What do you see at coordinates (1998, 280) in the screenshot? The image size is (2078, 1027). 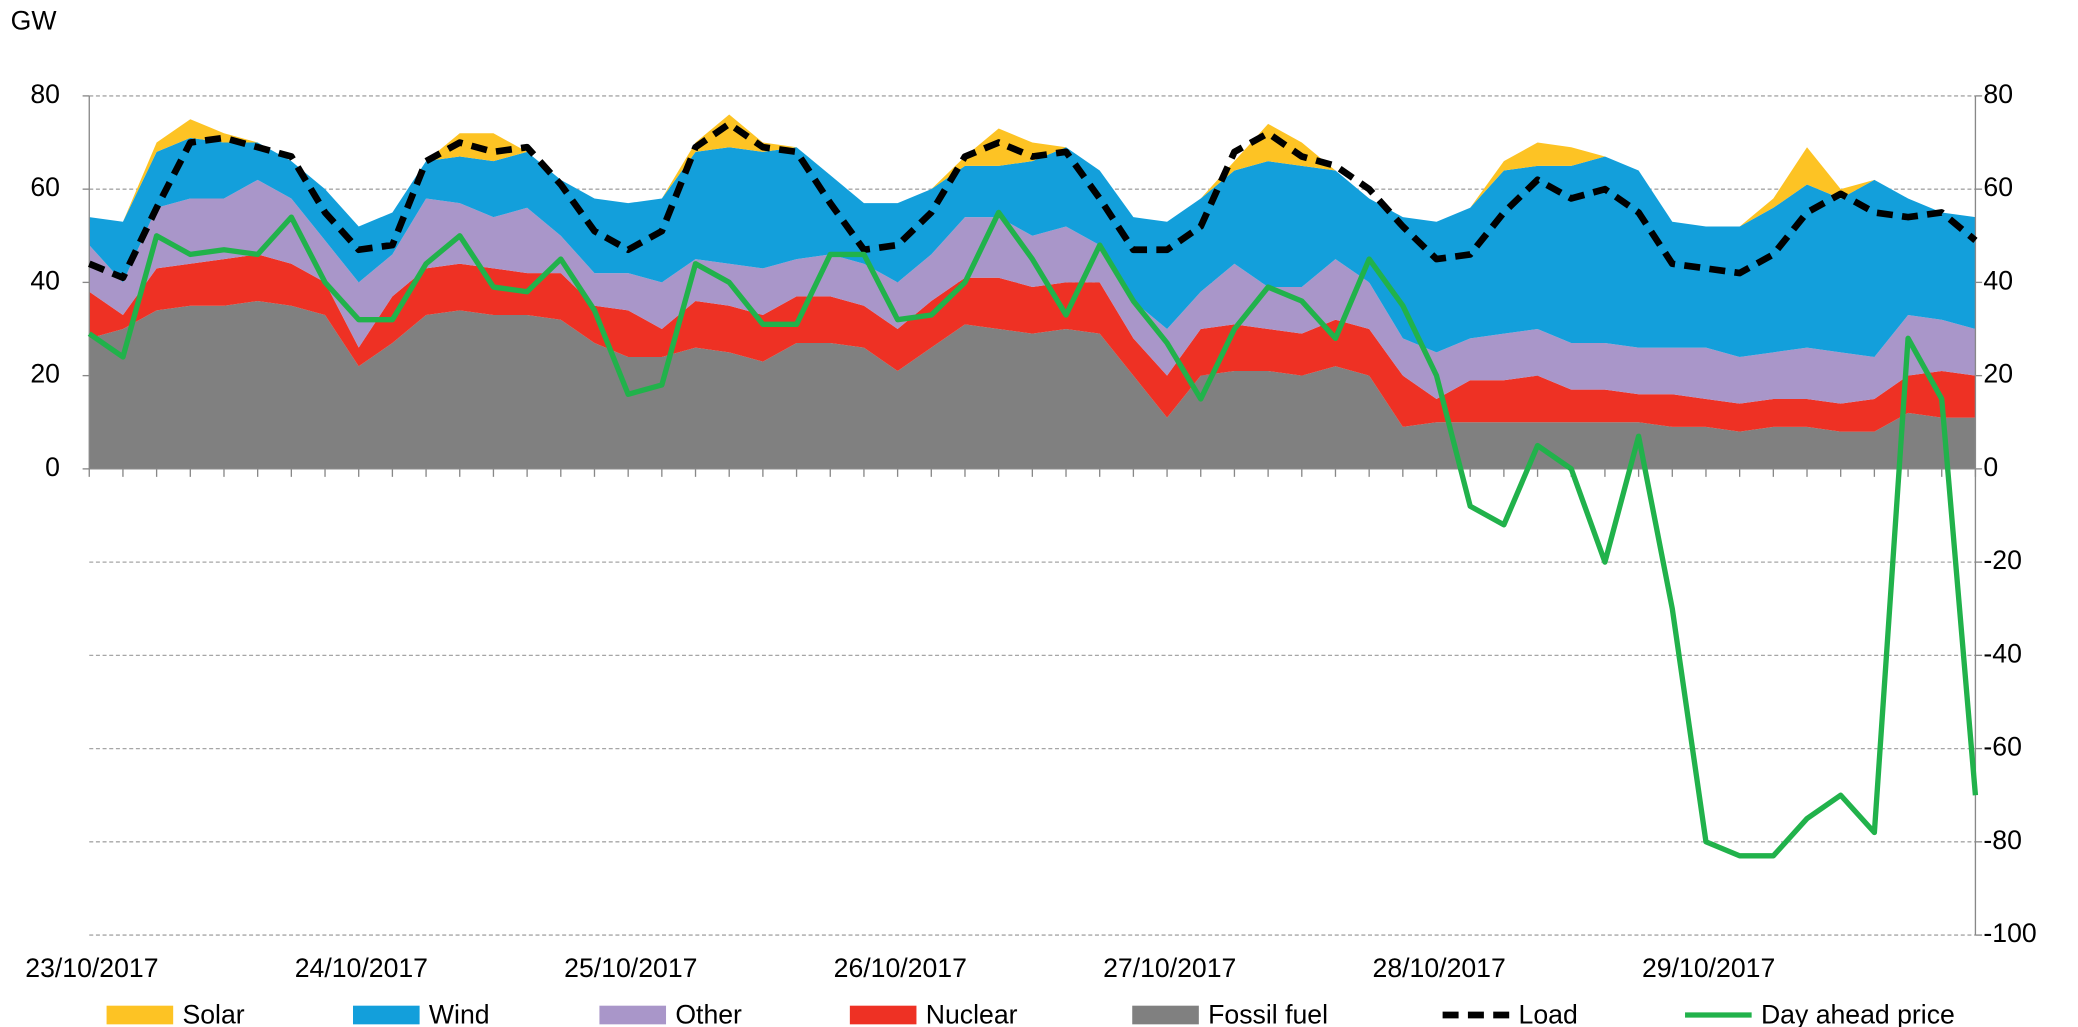 I see `y2-tick-label: 40` at bounding box center [1998, 280].